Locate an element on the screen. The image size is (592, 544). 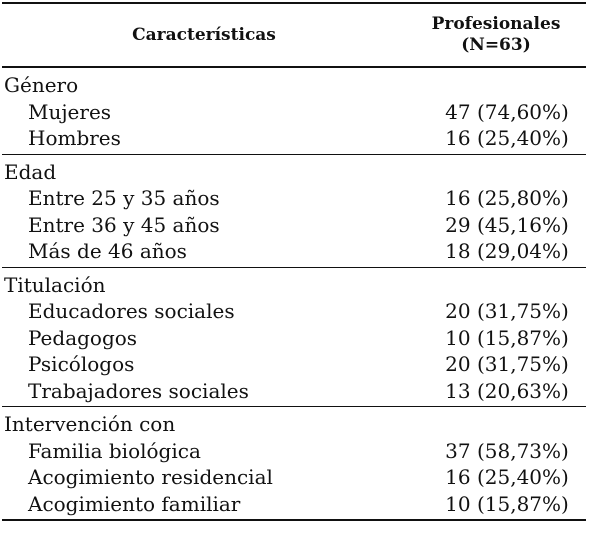
section-title: Titulación is located at coordinates (55, 284).